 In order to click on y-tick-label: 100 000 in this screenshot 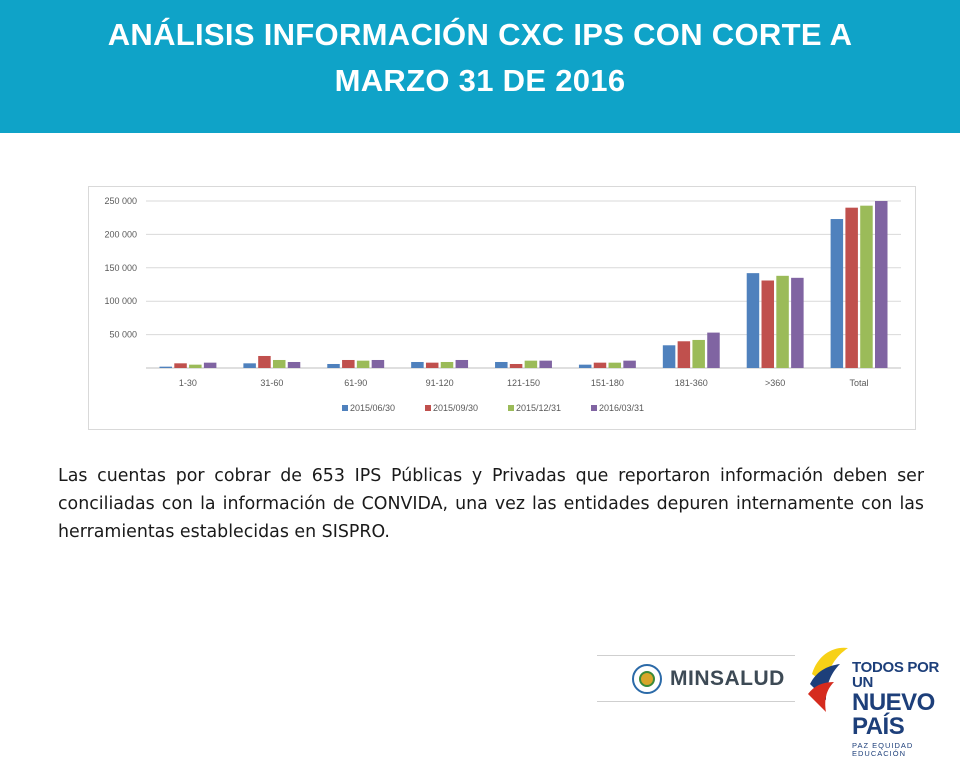, I will do `click(120, 301)`.